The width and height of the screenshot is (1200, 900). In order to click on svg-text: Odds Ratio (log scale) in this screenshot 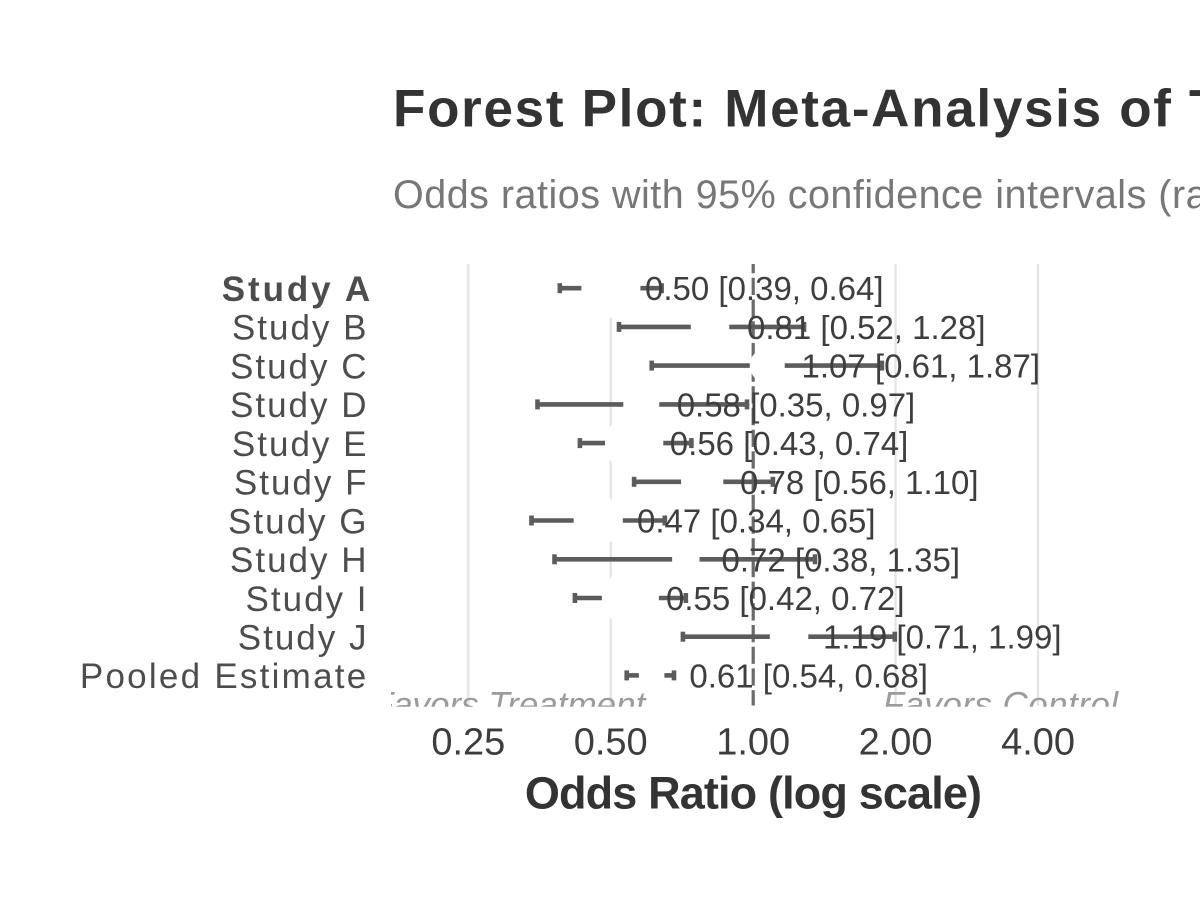, I will do `click(753, 792)`.